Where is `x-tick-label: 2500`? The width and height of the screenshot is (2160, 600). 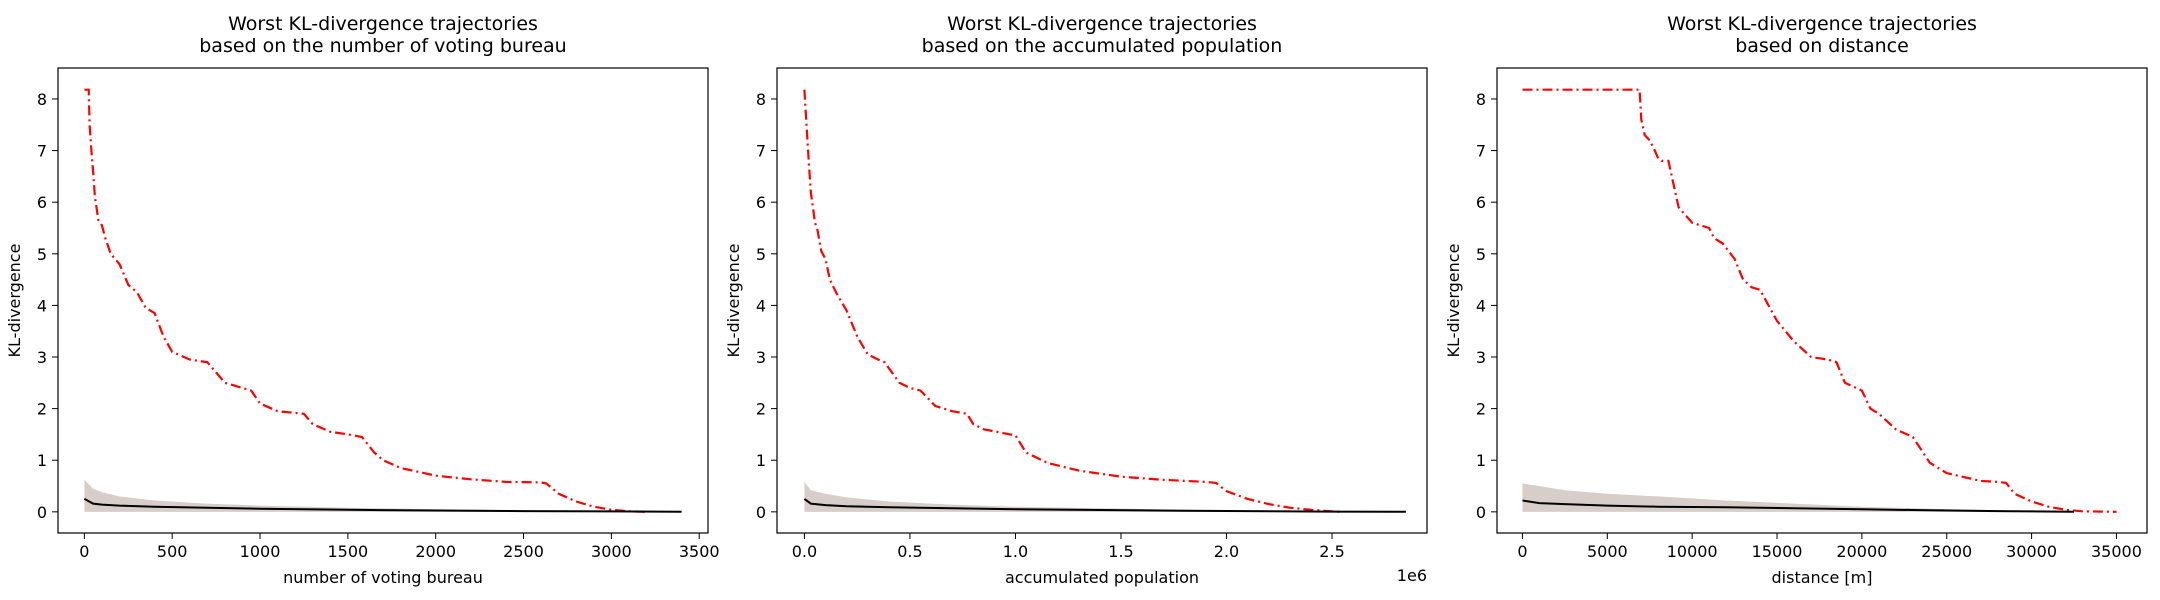
x-tick-label: 2500 is located at coordinates (523, 551).